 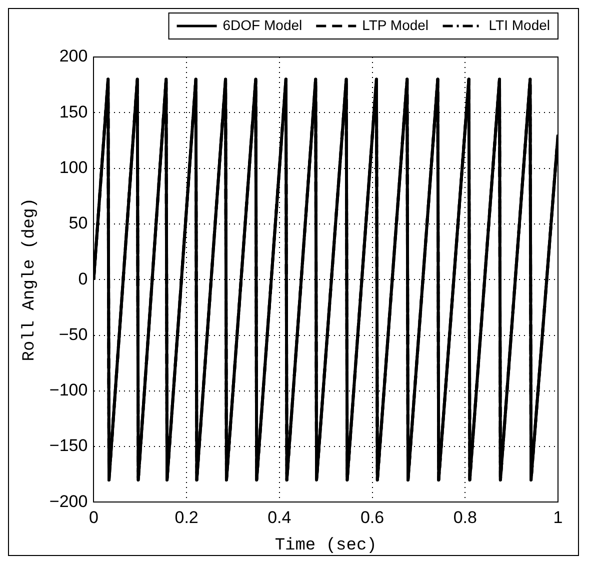 What do you see at coordinates (30, 280) in the screenshot?
I see `y-axis-title: Roll Angle (deg)` at bounding box center [30, 280].